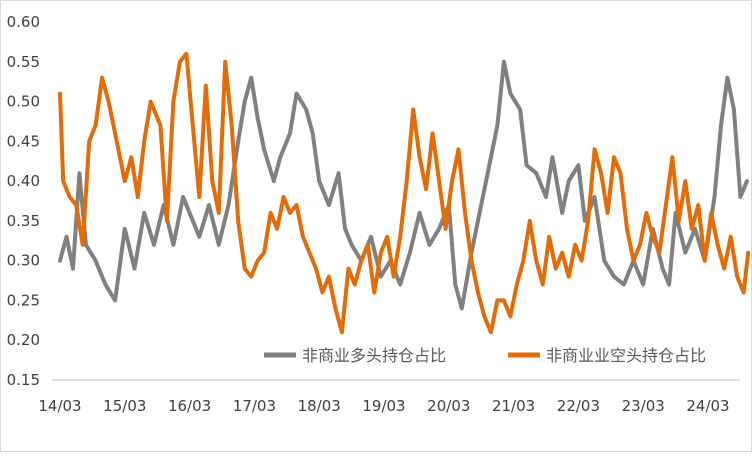  What do you see at coordinates (578, 406) in the screenshot?
I see `x-tick-label: 22/03` at bounding box center [578, 406].